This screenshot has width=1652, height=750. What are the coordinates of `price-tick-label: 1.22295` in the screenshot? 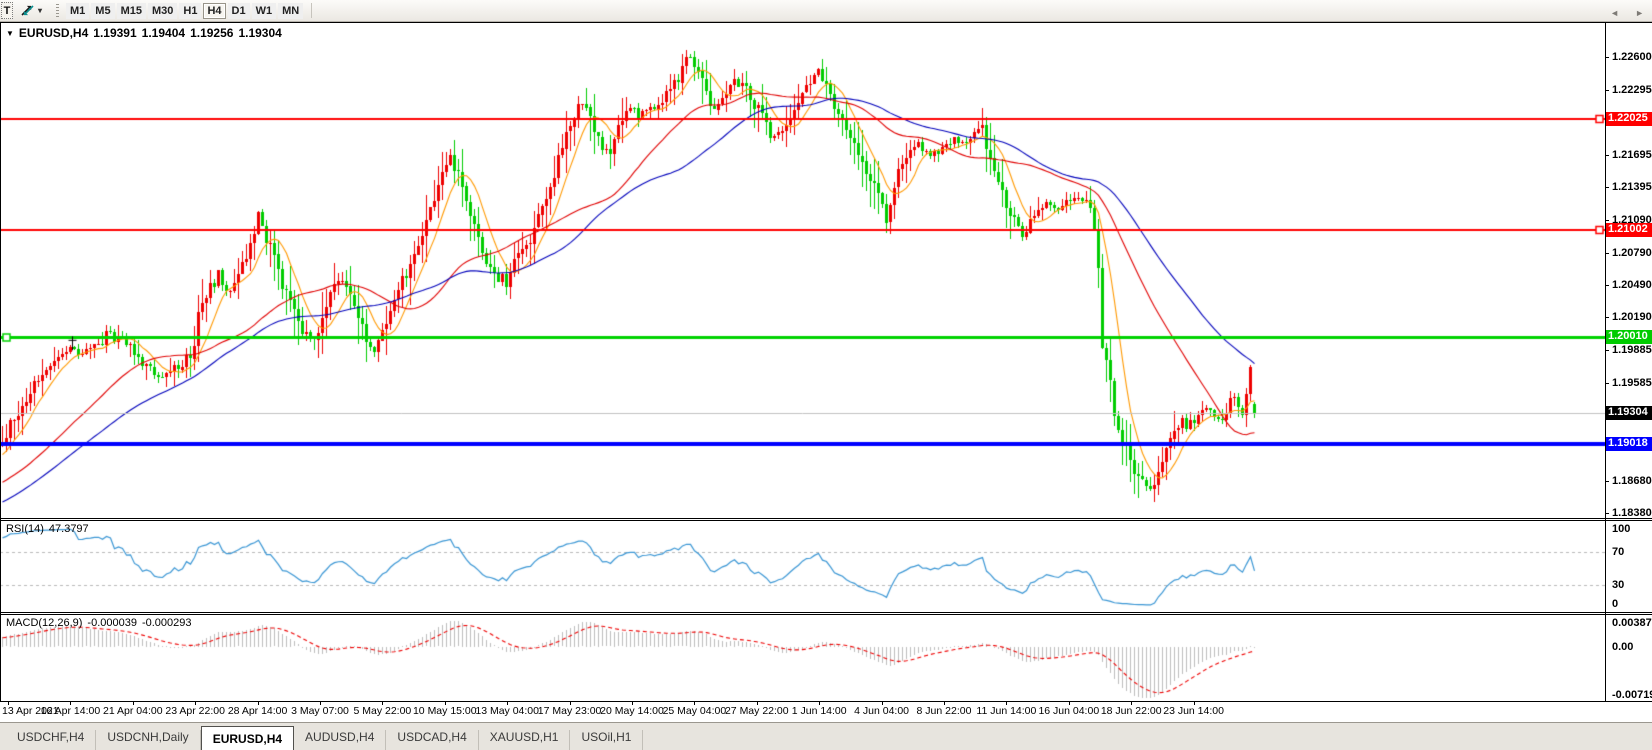 It's located at (1632, 89).